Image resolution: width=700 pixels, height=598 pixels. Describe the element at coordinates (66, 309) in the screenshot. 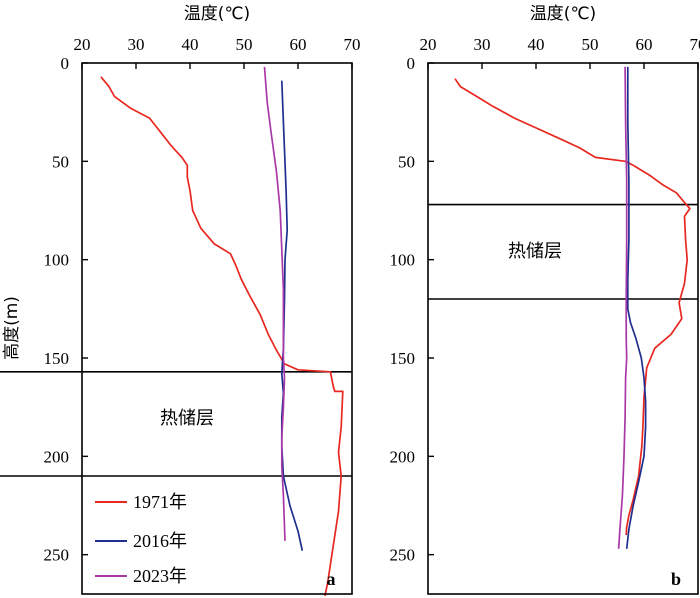

I see `y-ticks-a: 0 50 100 150 200 250` at that location.